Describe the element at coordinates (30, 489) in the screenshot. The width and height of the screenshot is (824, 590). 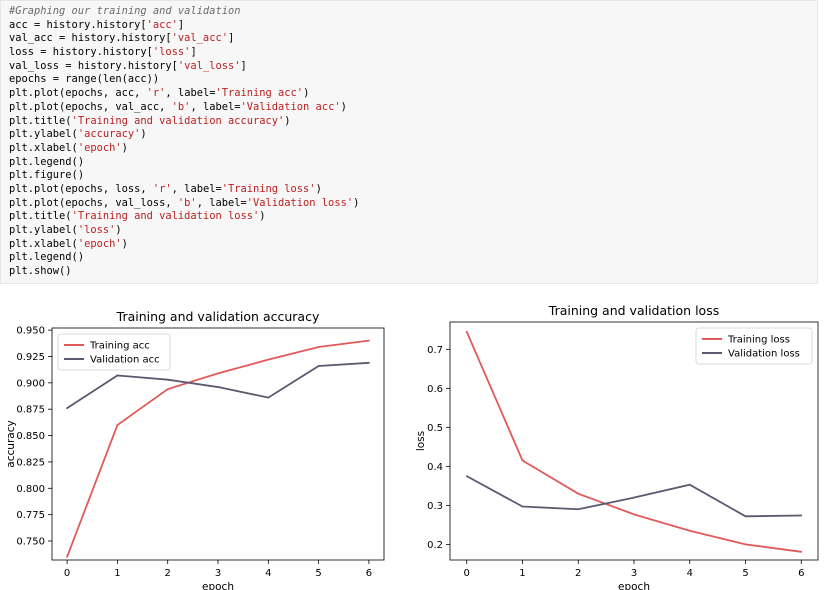
I see `y-tick-label: 0.800` at that location.